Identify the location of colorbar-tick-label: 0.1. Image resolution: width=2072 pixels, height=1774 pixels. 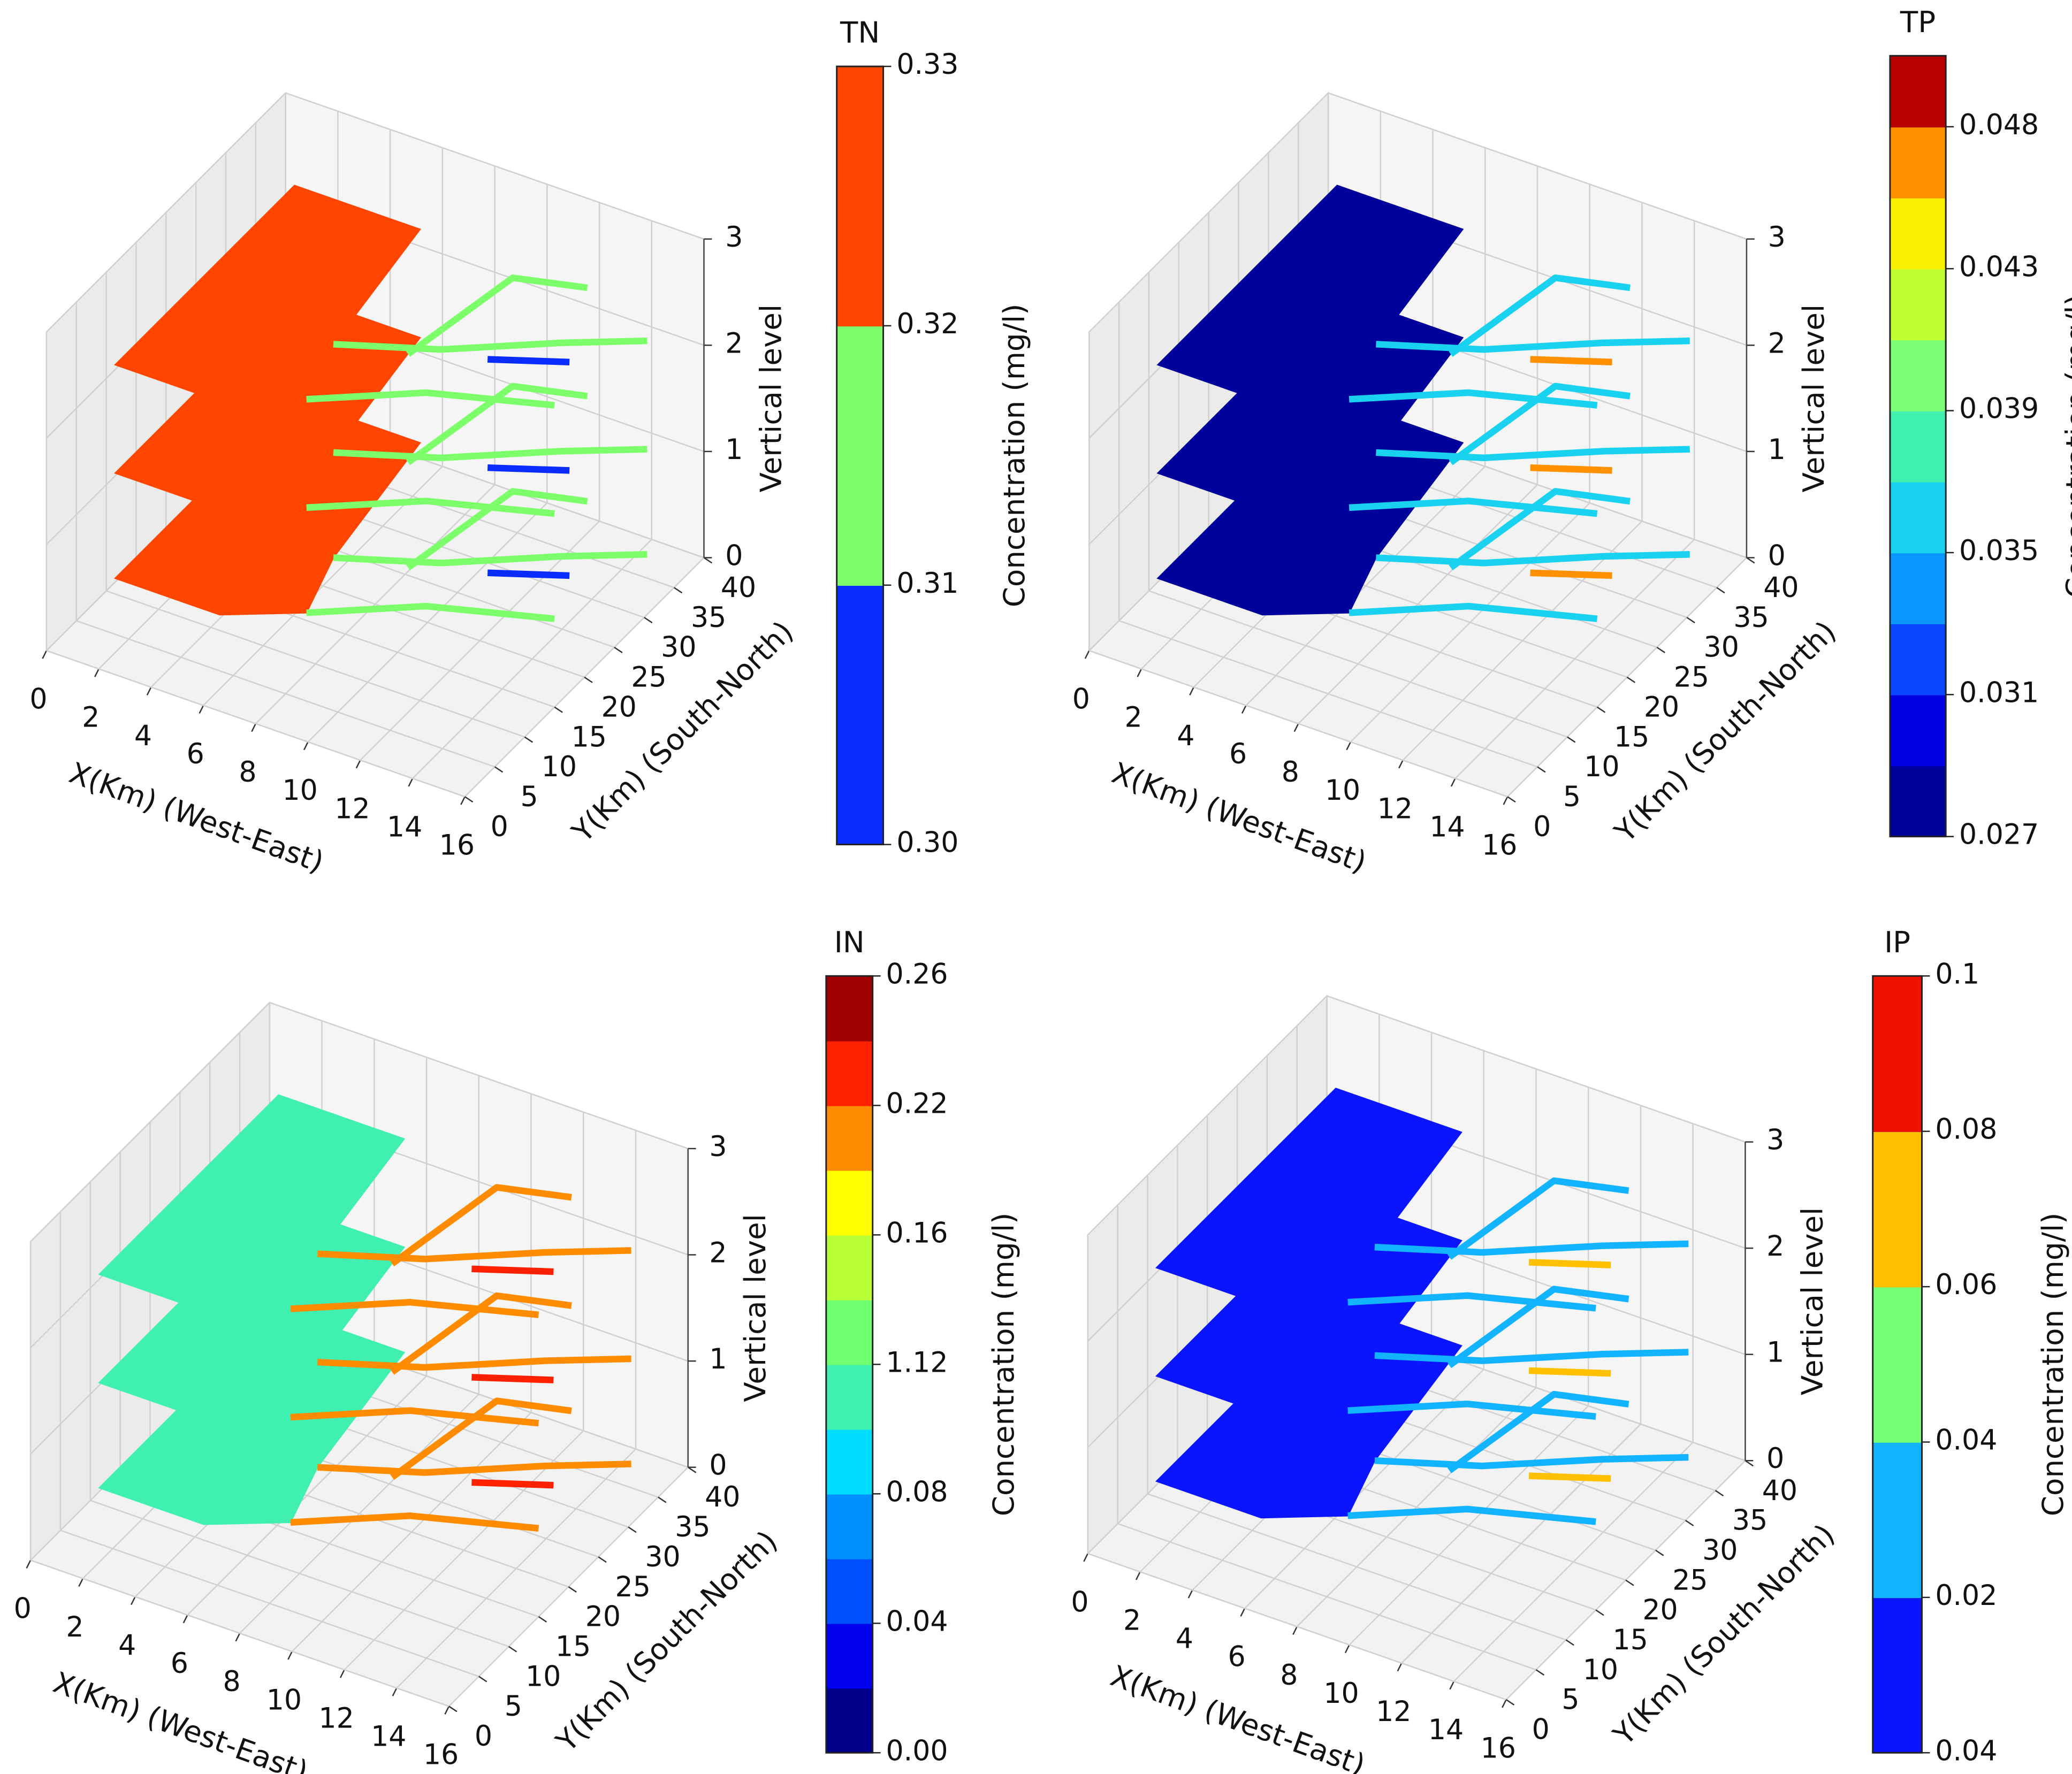
(1957, 974).